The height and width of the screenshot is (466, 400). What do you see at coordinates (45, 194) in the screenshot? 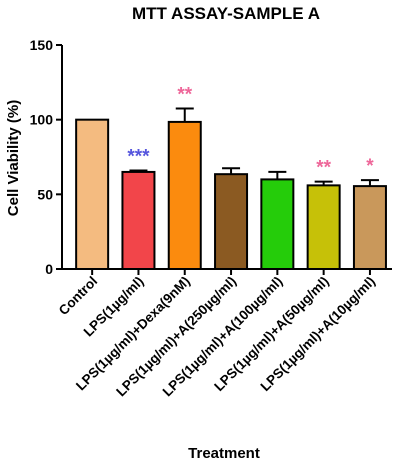
I see `y-tick-label: 50` at bounding box center [45, 194].